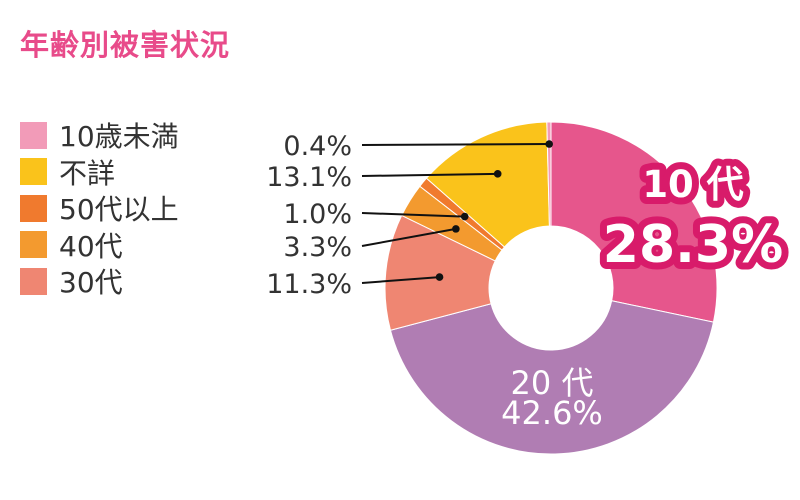 This screenshot has height=500, width=800. I want to click on inside-category-20s: 20 代, so click(552, 383).